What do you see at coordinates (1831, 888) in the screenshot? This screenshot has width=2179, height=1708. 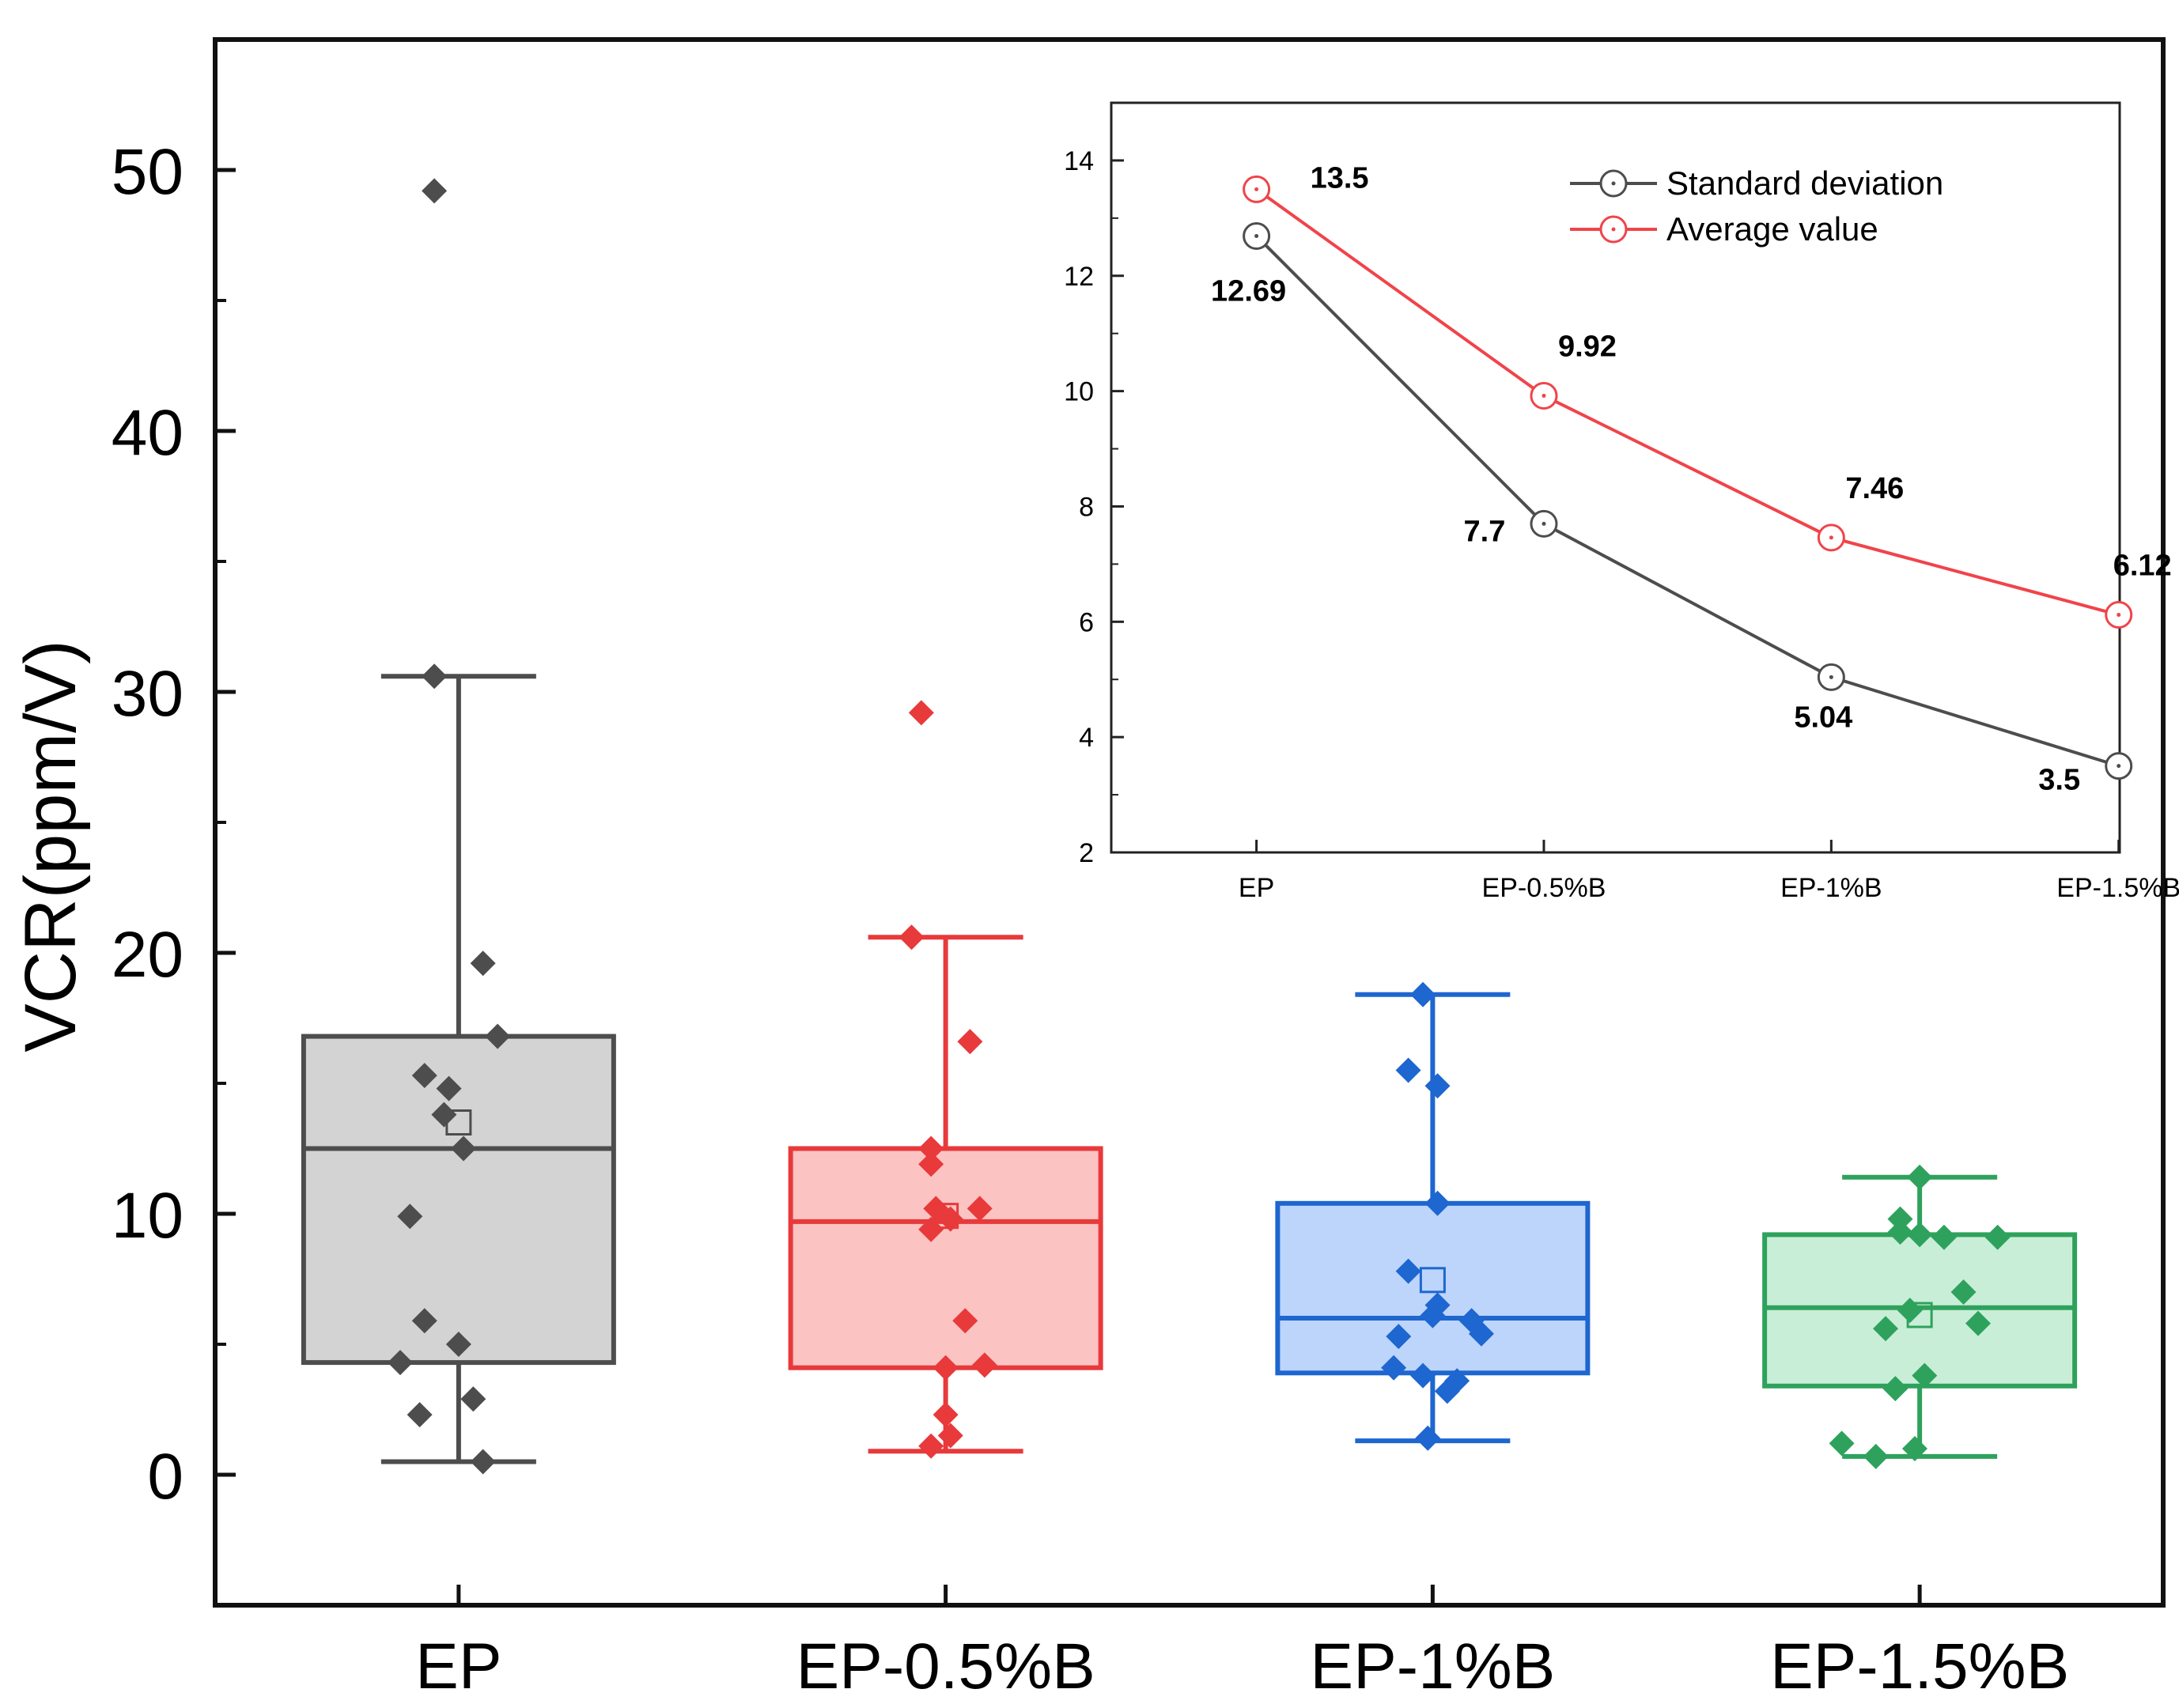 I see `inset-x-tick-label: EP-1%B` at bounding box center [1831, 888].